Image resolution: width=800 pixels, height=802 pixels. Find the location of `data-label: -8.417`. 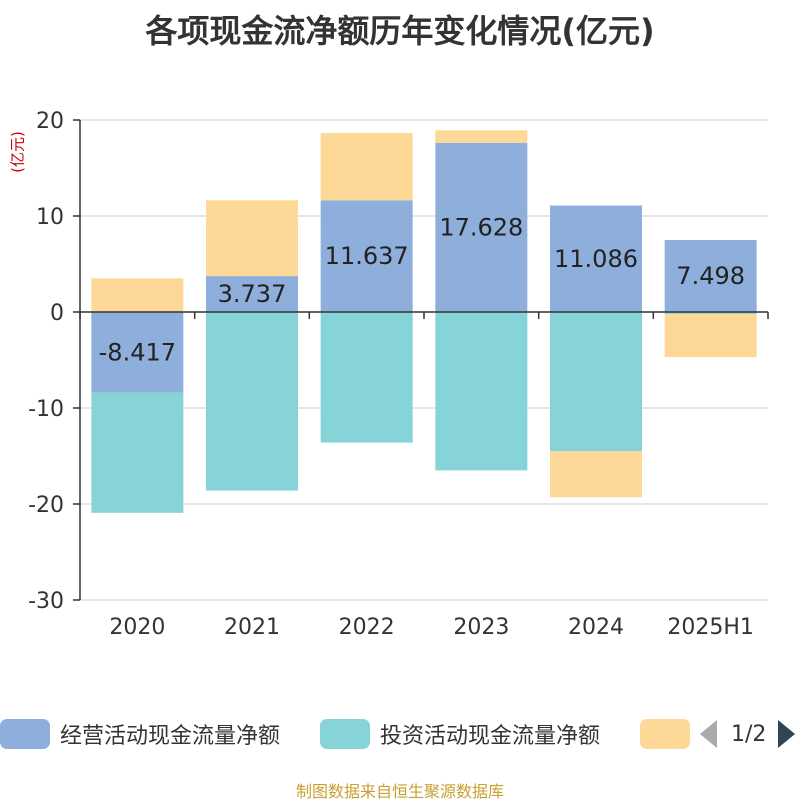

data-label: -8.417 is located at coordinates (137, 352).